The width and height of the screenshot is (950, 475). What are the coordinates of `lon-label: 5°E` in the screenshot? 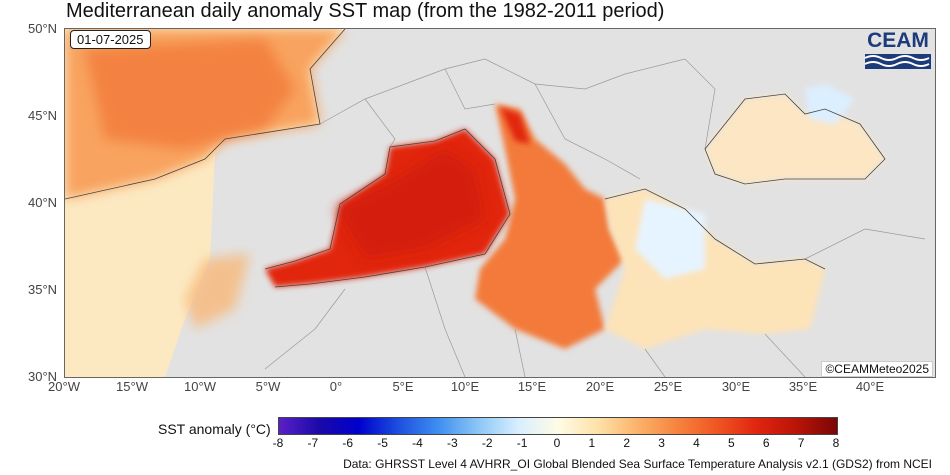 It's located at (403, 386).